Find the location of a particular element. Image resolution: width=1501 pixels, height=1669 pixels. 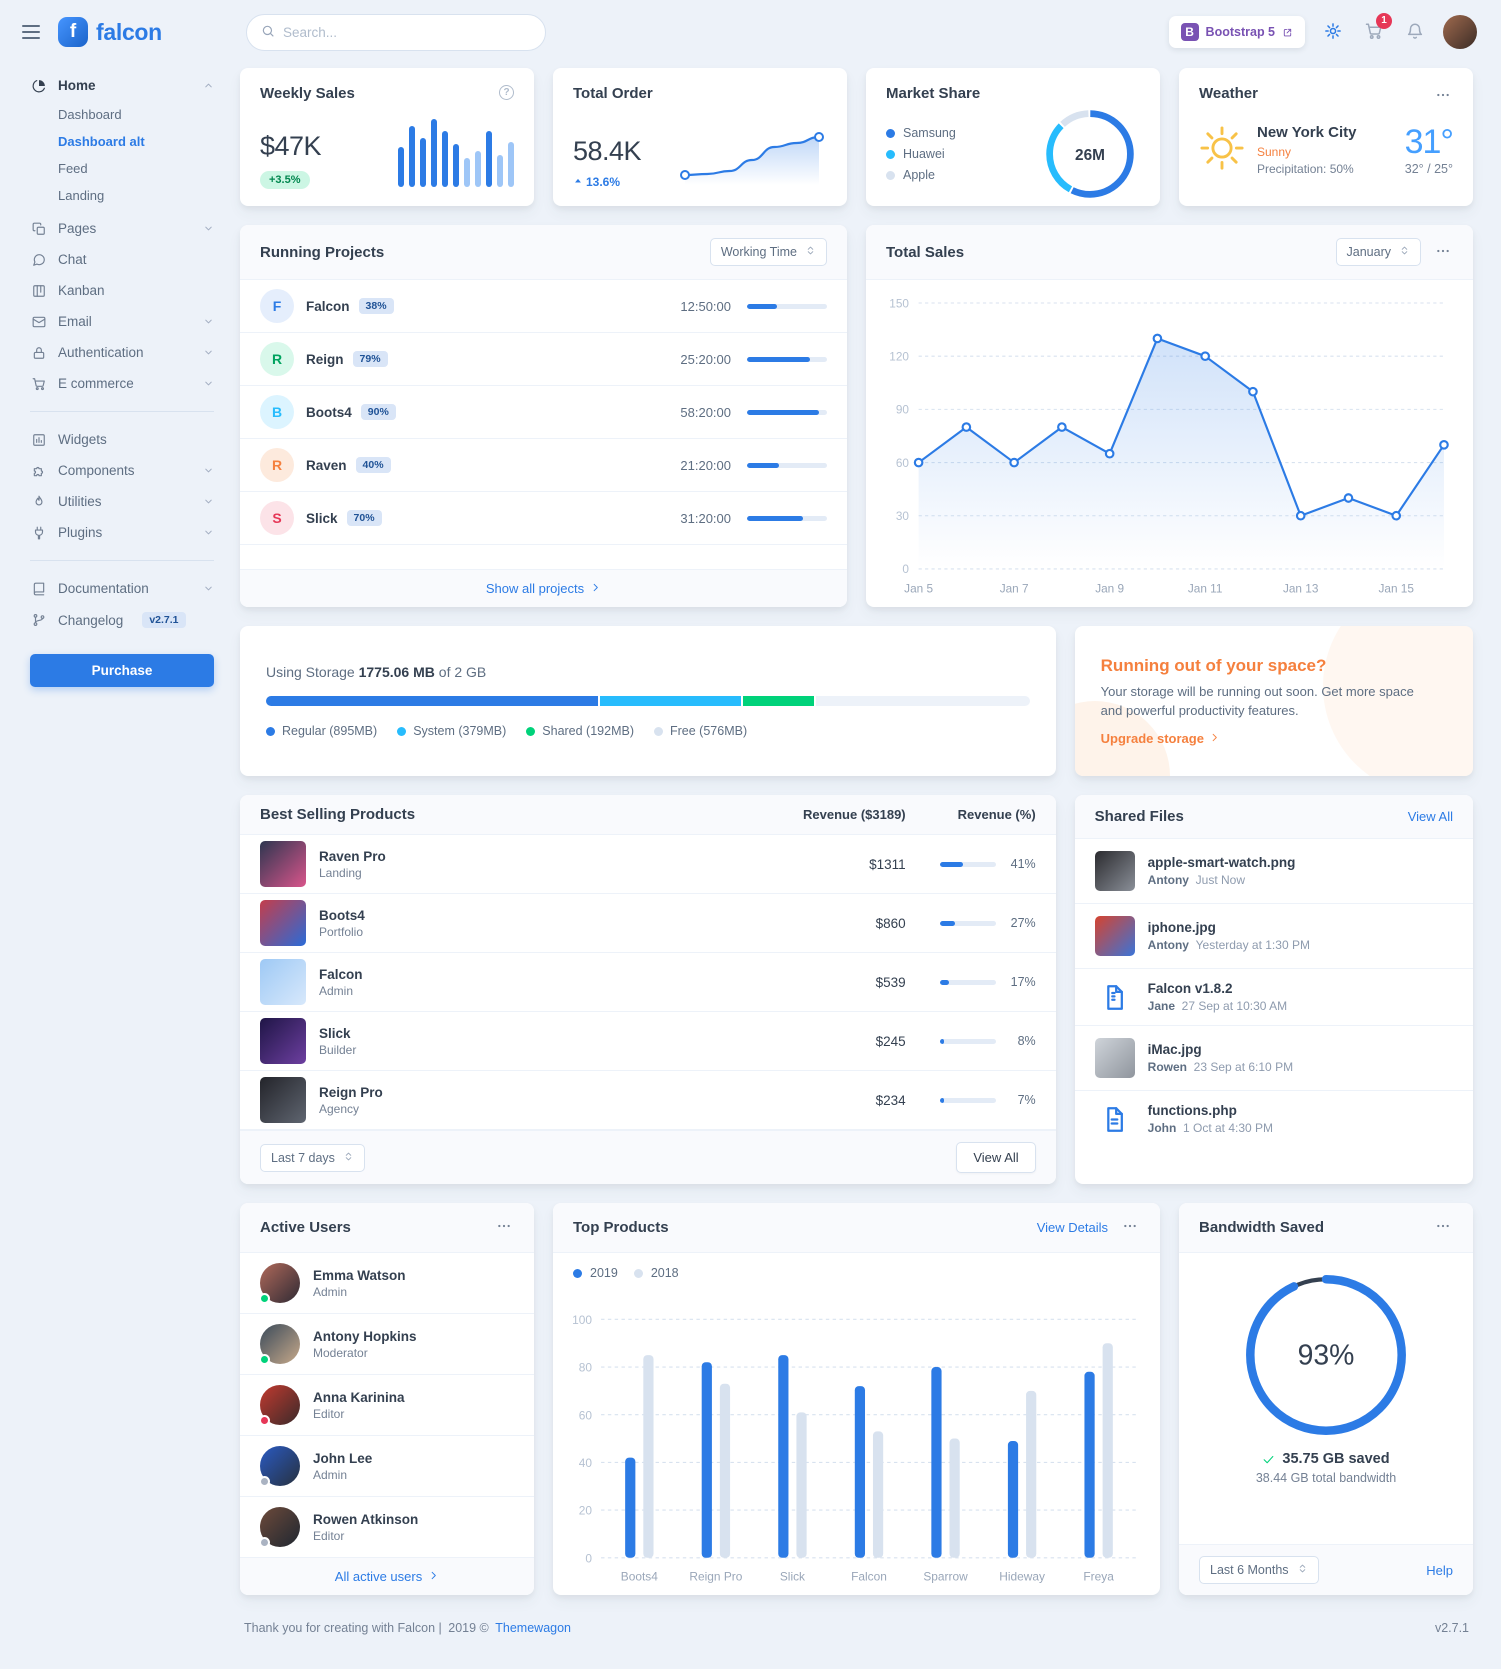

profile-avatar is located at coordinates (1460, 32).